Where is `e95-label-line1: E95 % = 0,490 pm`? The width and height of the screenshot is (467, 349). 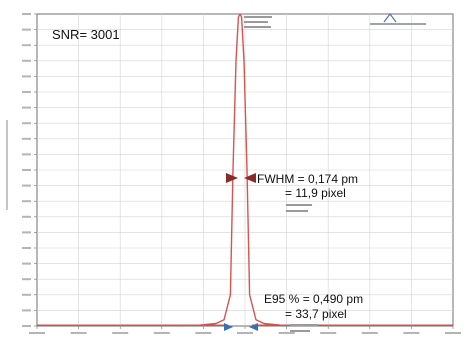
e95-label-line1: E95 % = 0,490 pm is located at coordinates (313, 299).